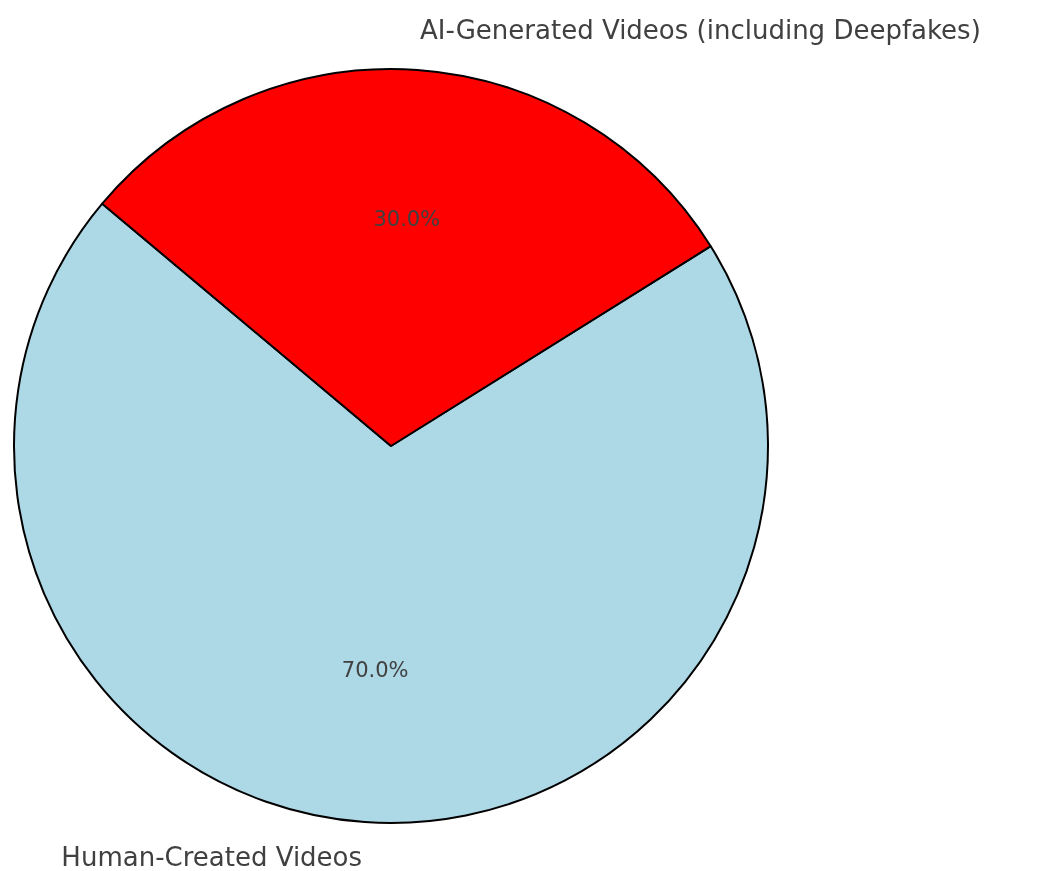 The width and height of the screenshot is (1057, 871). I want to click on data-label: 70.0%, so click(375, 670).